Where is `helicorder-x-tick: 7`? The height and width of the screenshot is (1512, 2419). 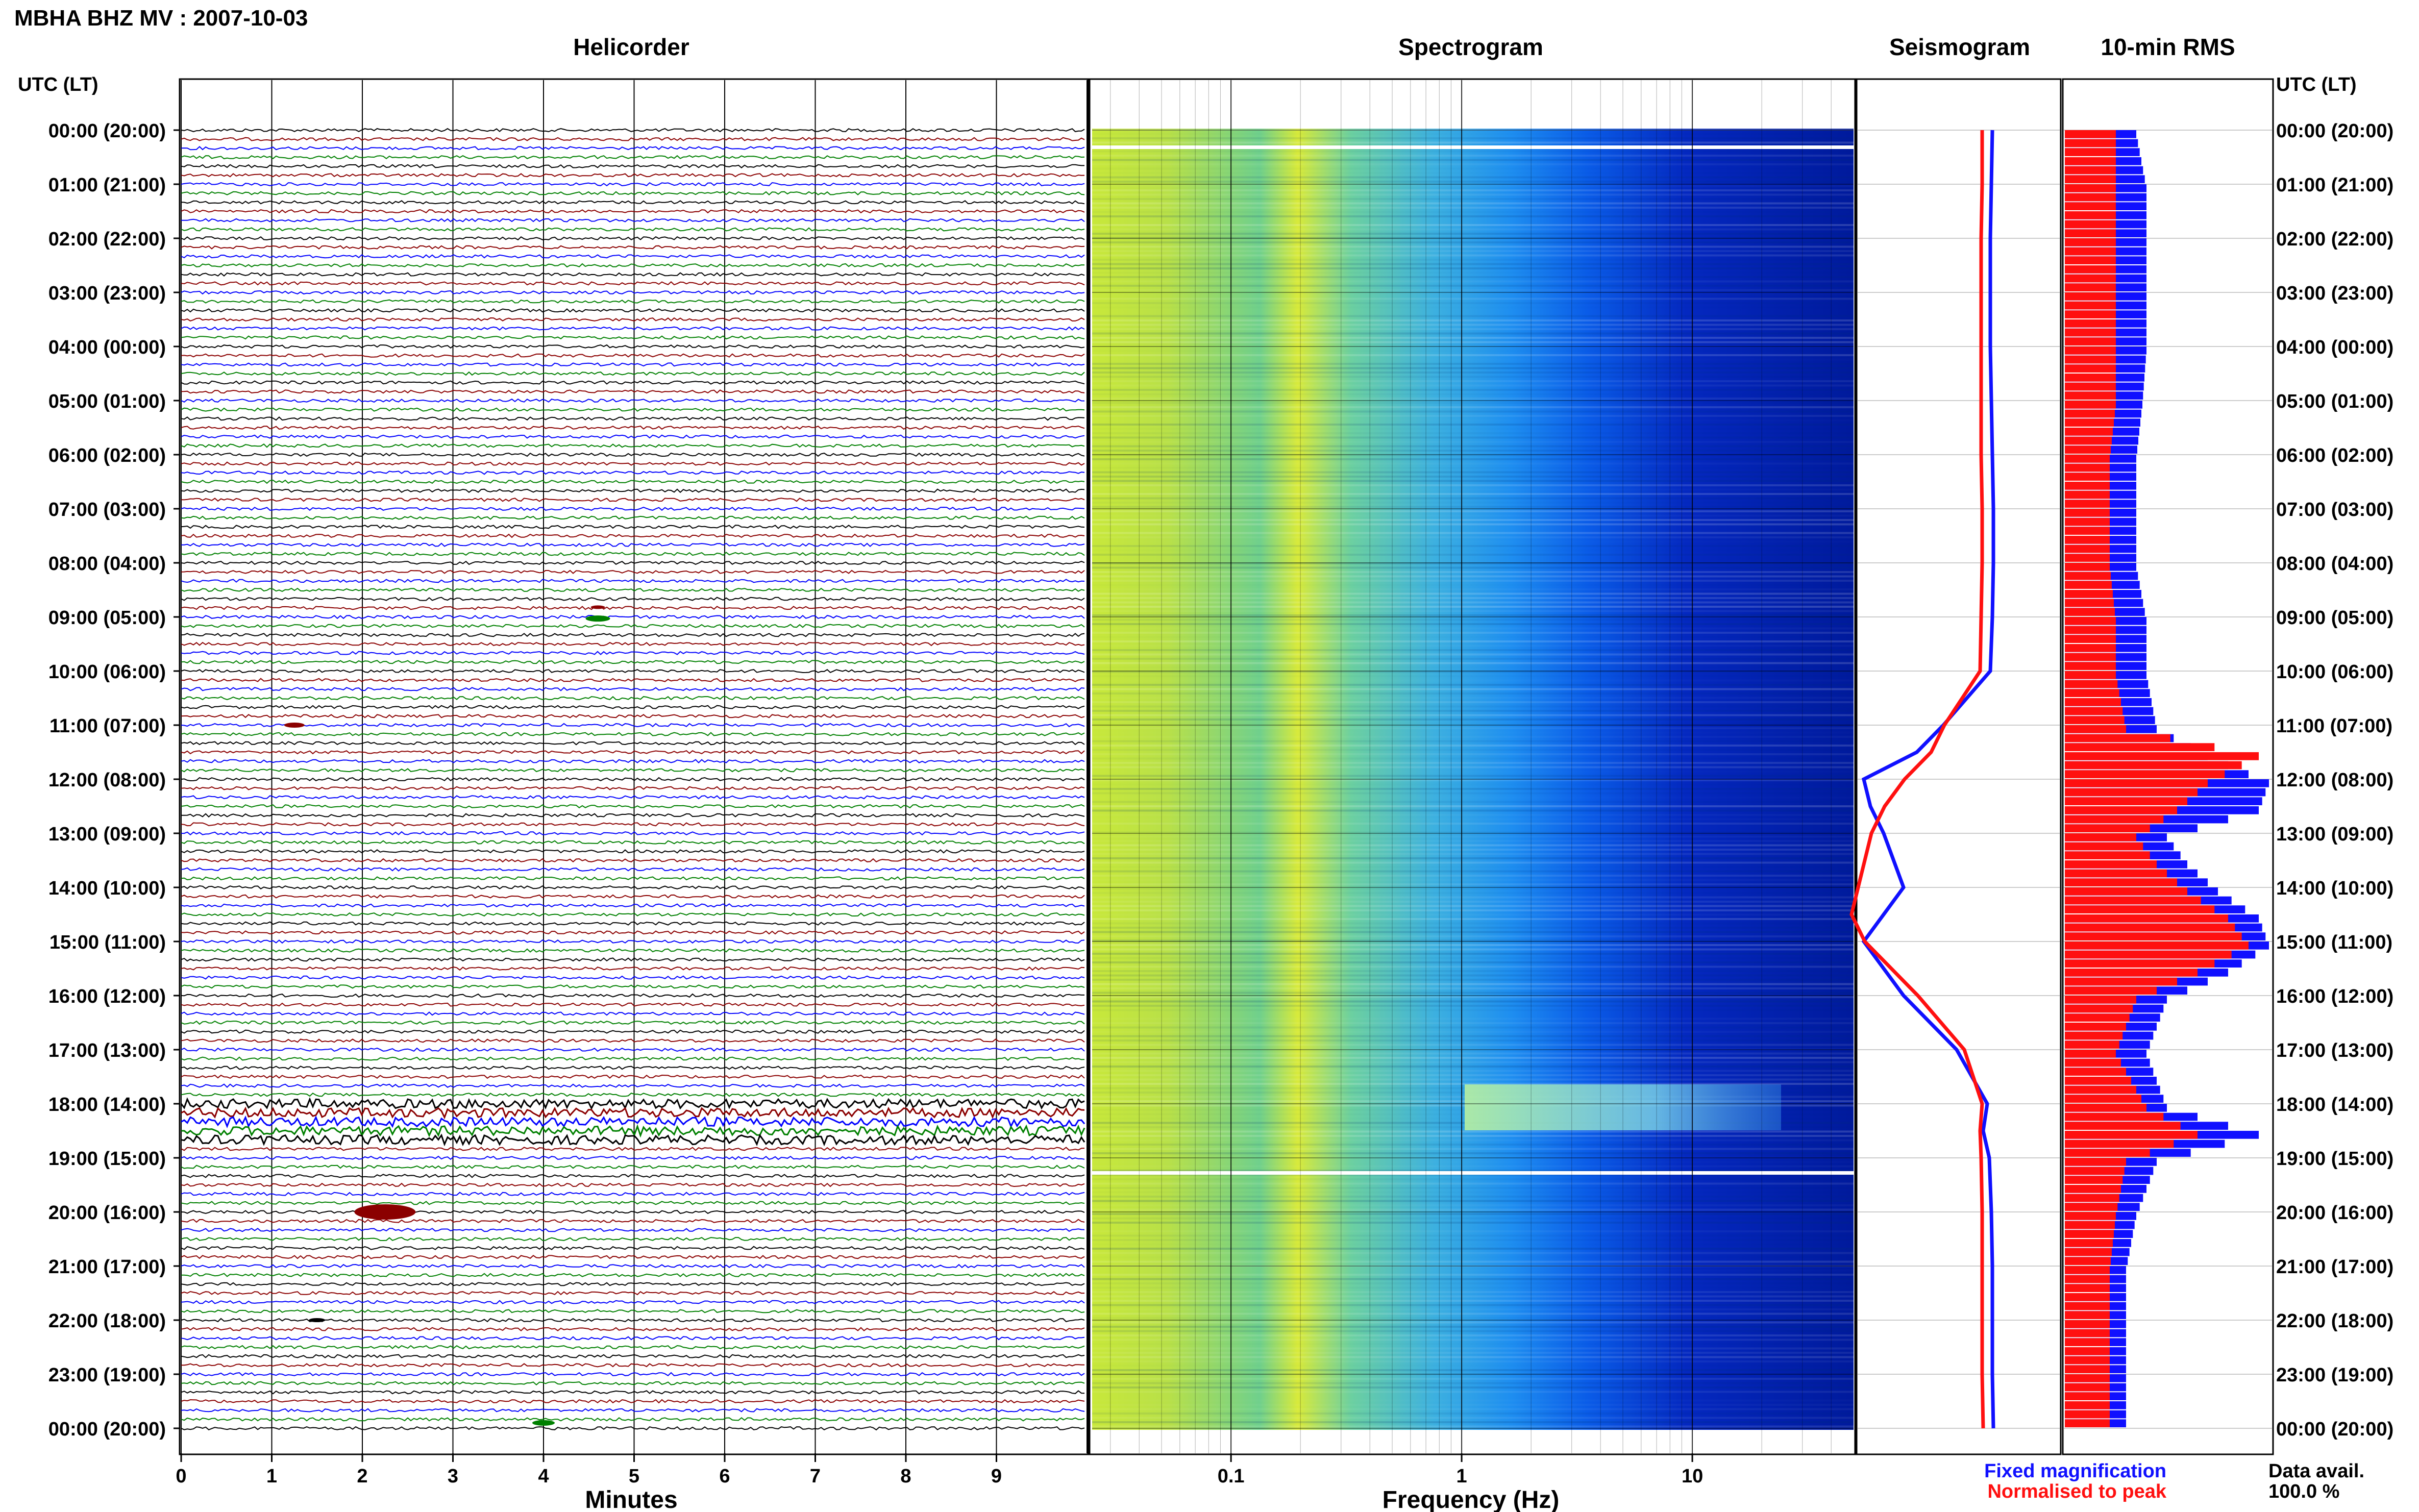 helicorder-x-tick: 7 is located at coordinates (815, 1476).